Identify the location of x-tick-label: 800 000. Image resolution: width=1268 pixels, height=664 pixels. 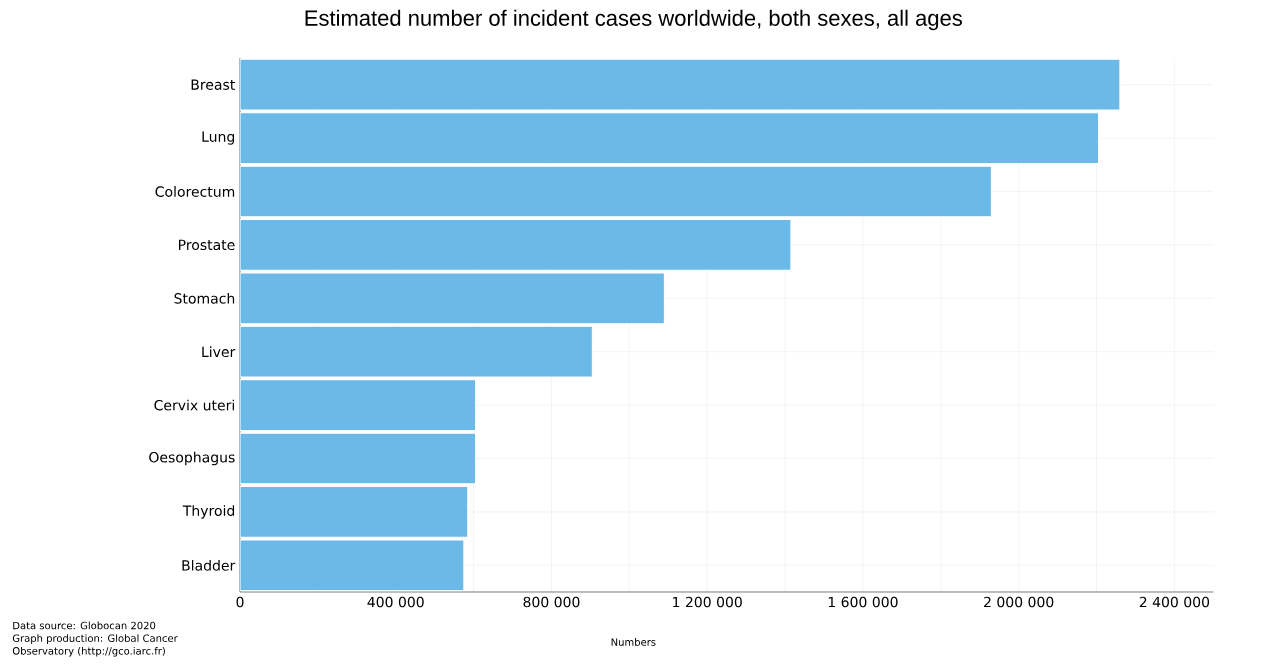
(551, 602).